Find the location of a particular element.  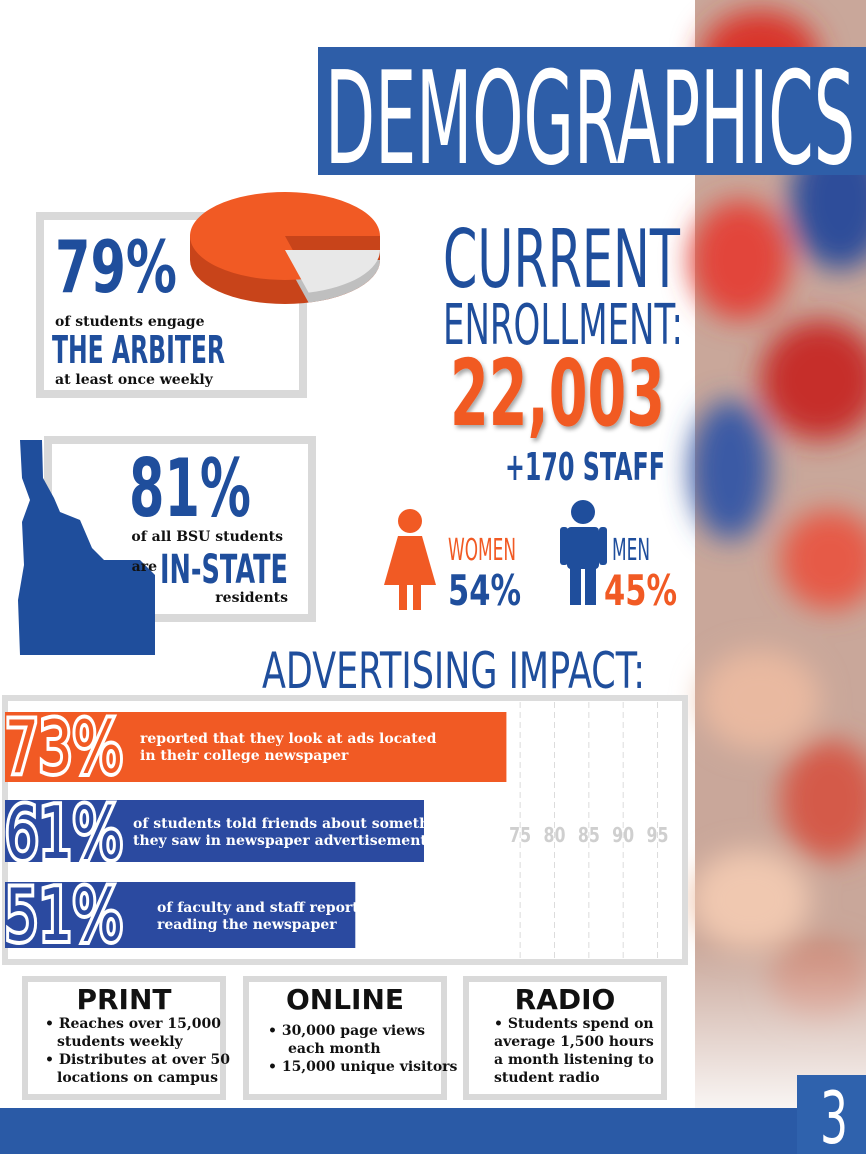

page-number: 3 is located at coordinates (834, 1115).